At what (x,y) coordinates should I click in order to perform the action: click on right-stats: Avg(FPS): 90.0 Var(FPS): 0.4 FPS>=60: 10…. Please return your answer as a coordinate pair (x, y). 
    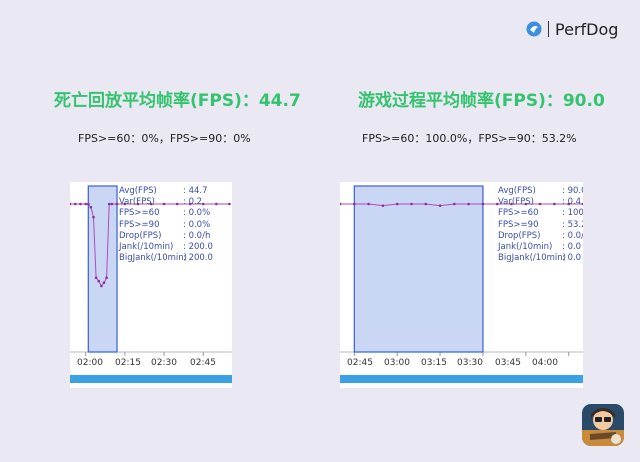
    Looking at the image, I should click on (540, 225).